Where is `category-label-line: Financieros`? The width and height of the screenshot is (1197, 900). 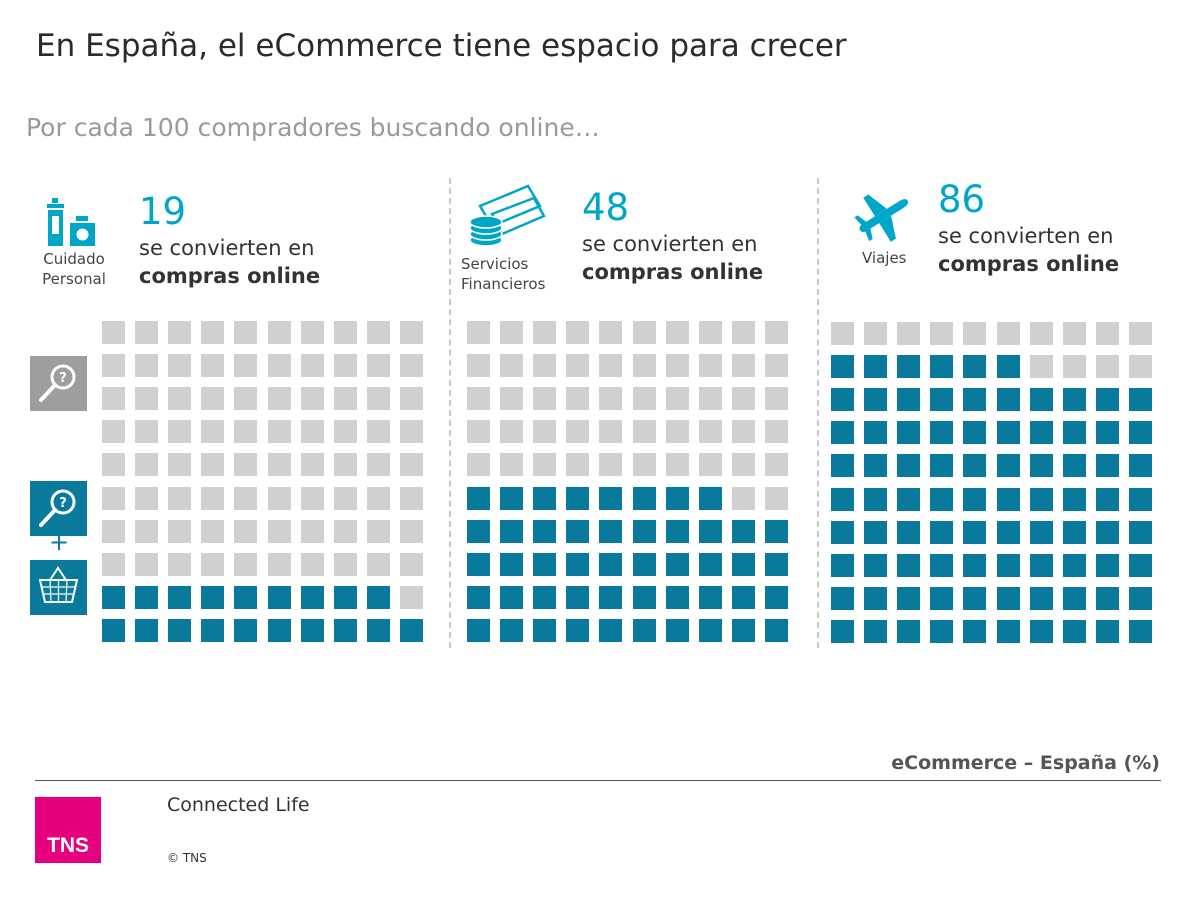 category-label-line: Financieros is located at coordinates (503, 284).